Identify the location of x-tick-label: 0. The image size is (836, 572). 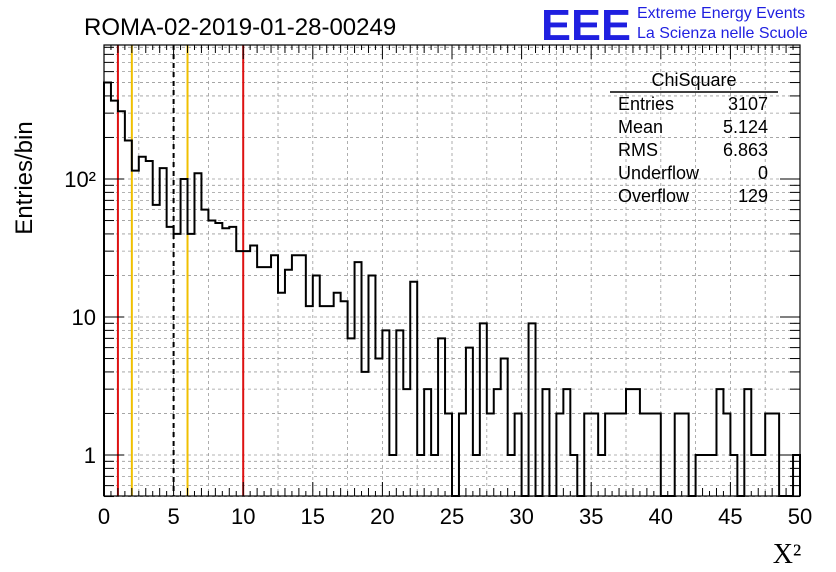
(104, 516).